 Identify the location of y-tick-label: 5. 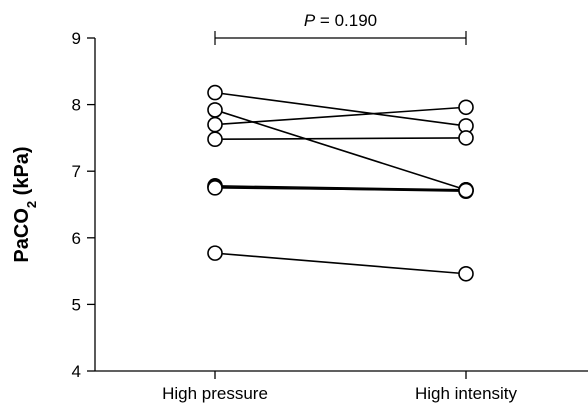
(76, 304).